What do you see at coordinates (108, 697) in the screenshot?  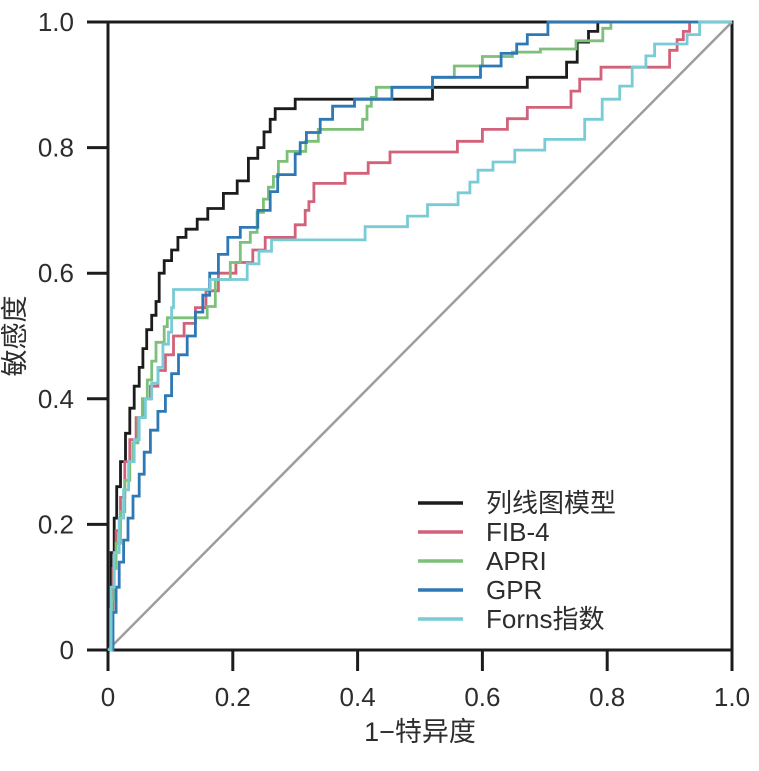 I see `x-tick-label-0: 0` at bounding box center [108, 697].